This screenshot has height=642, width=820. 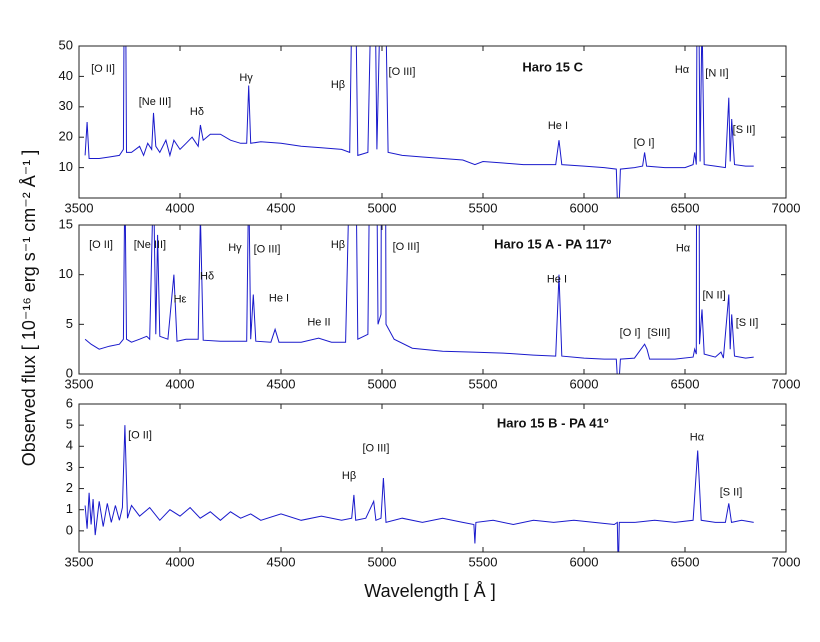 I want to click on y-tick-label: 40, so click(x=66, y=75).